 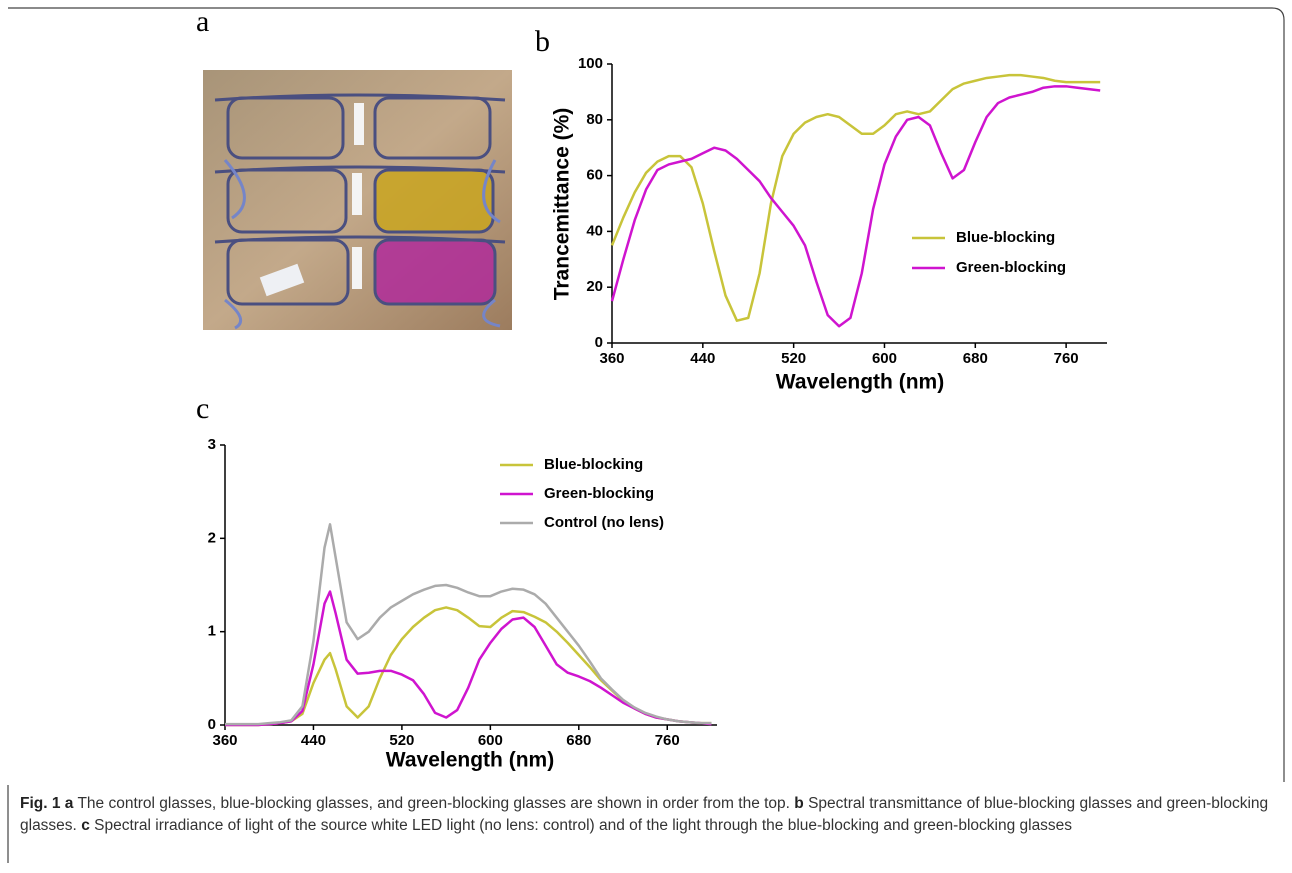 I want to click on caption-key: c, so click(x=85, y=825).